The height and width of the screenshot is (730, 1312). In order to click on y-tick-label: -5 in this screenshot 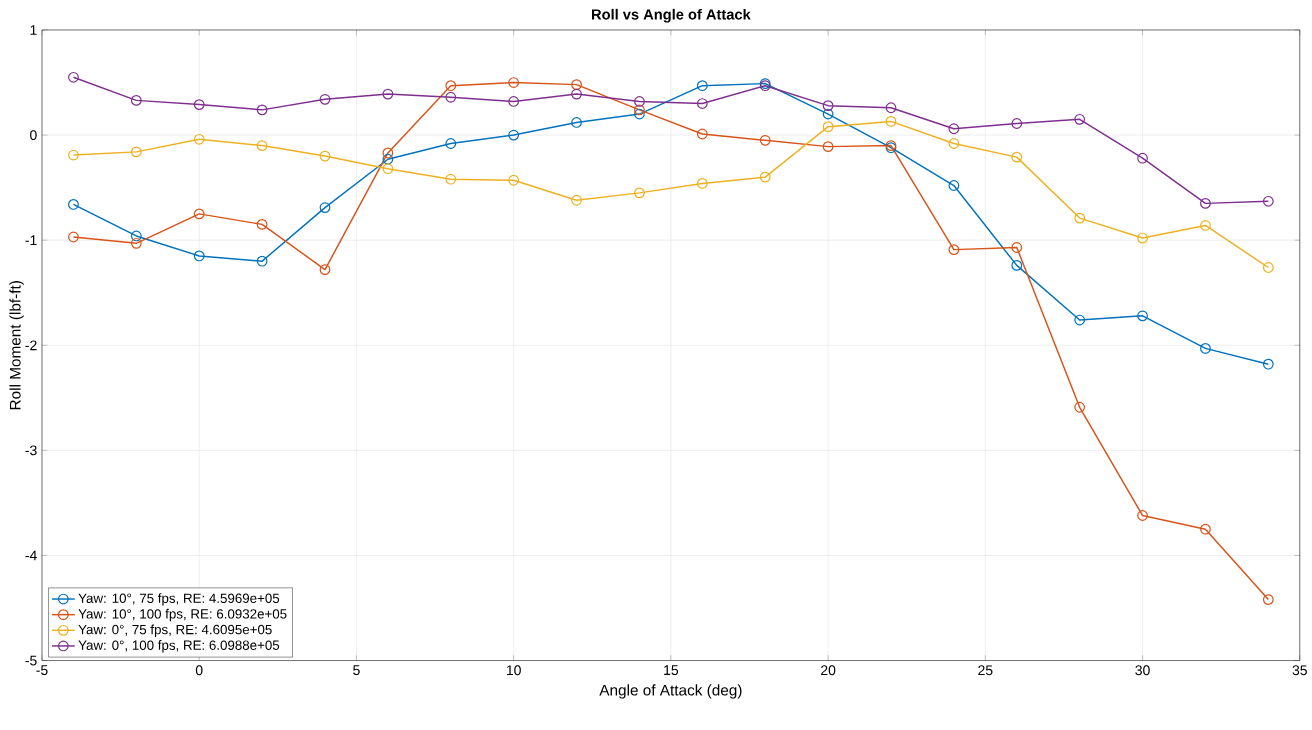, I will do `click(31, 660)`.